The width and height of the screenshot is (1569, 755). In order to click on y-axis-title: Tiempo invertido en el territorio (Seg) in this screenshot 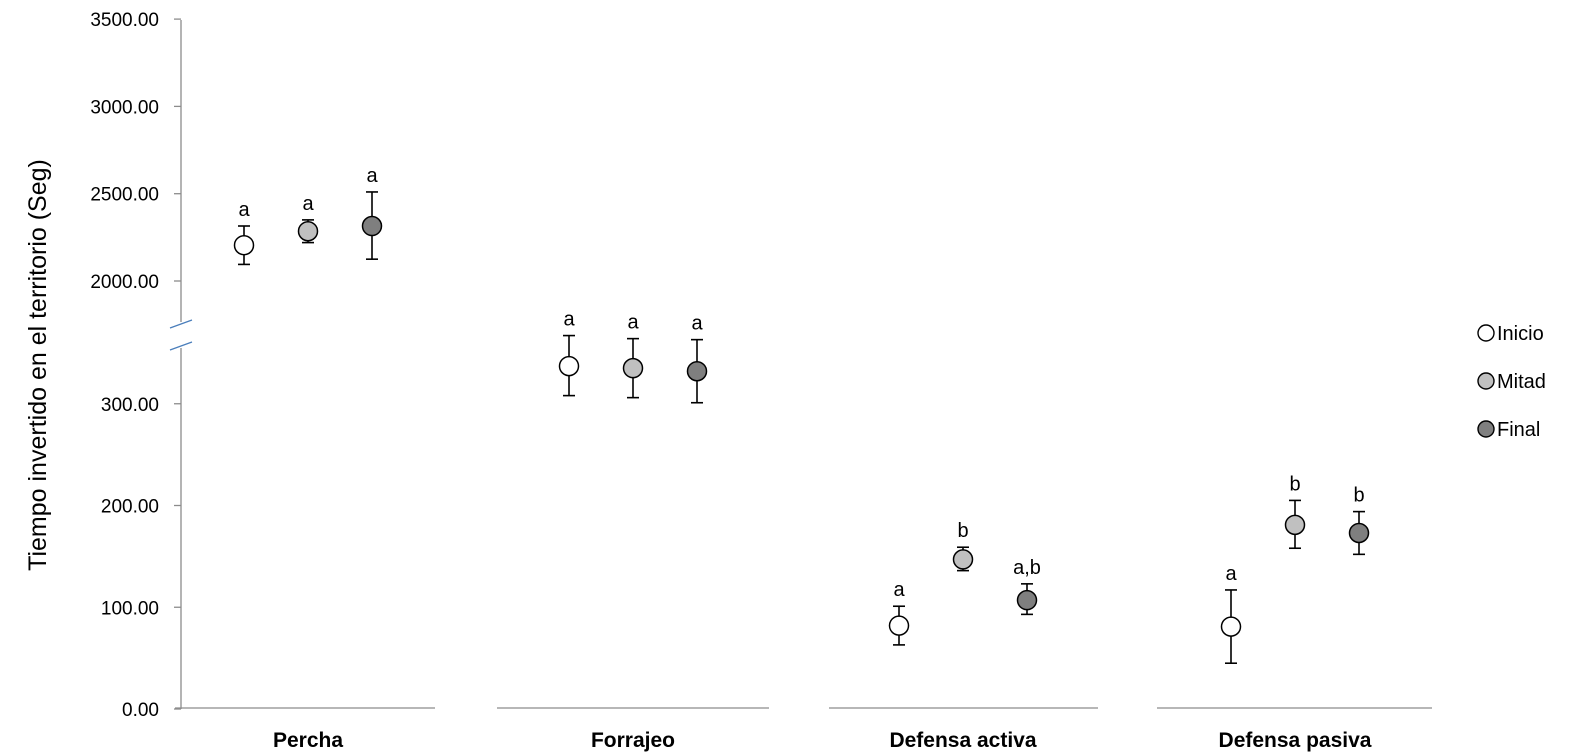, I will do `click(38, 365)`.